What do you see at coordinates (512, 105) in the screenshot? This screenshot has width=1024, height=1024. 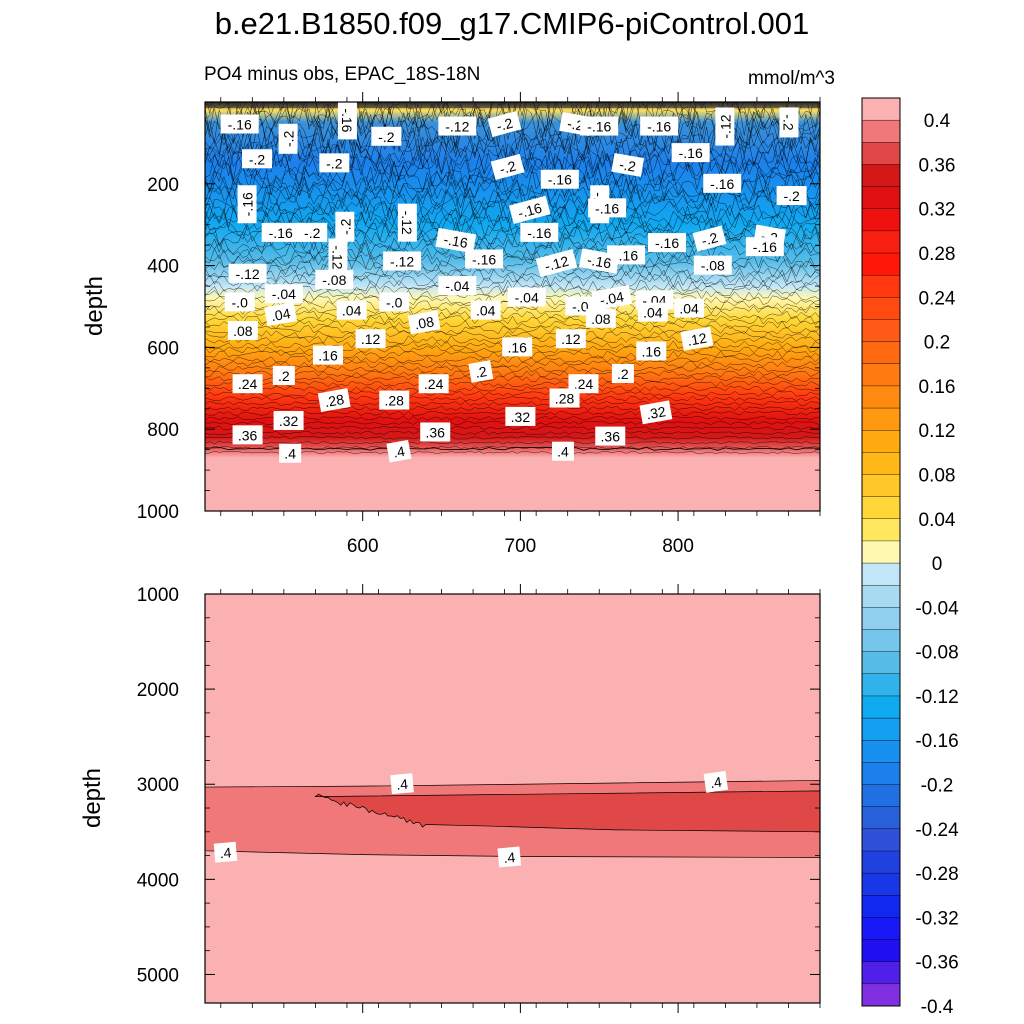 I see `surface-dense-lines` at bounding box center [512, 105].